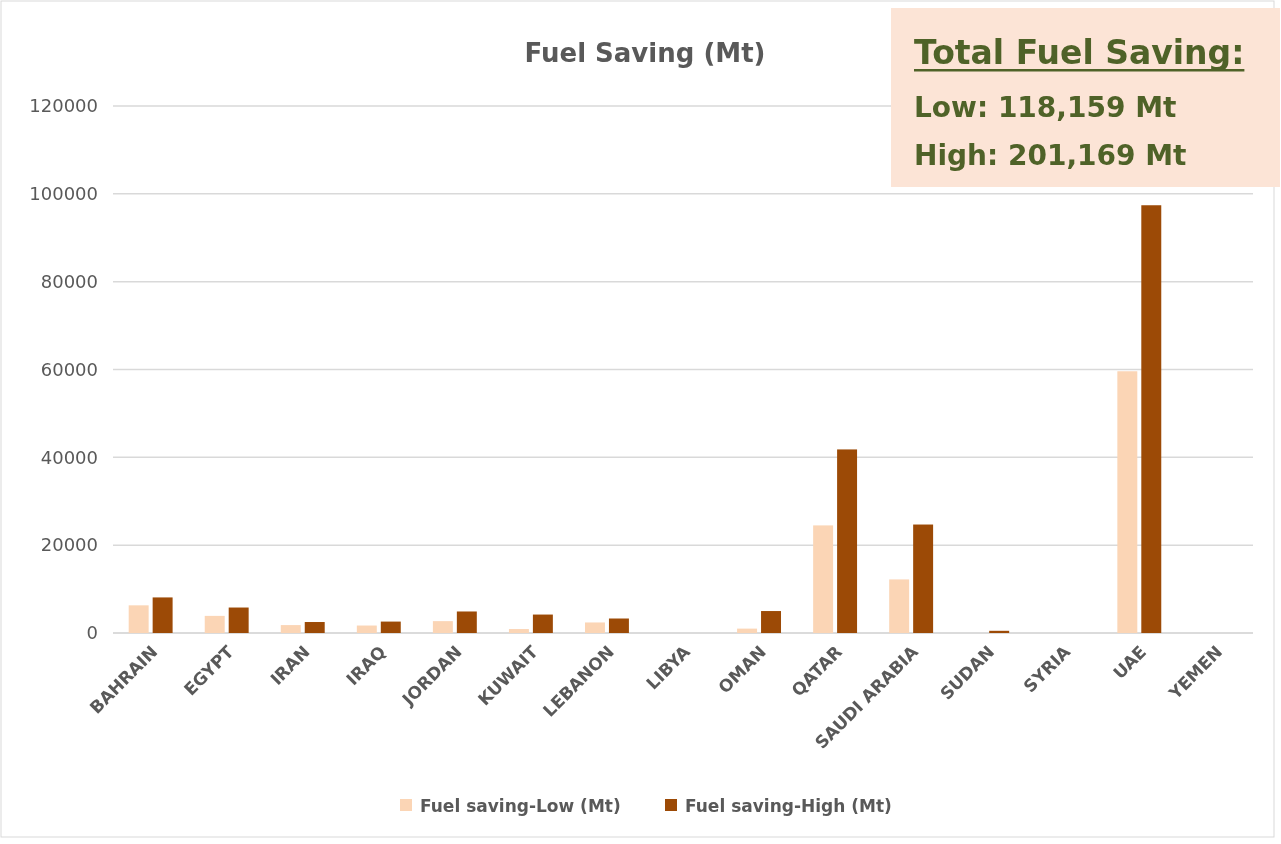 This screenshot has height=844, width=1281. What do you see at coordinates (69, 281) in the screenshot?
I see `y-tick-label: 80000` at bounding box center [69, 281].